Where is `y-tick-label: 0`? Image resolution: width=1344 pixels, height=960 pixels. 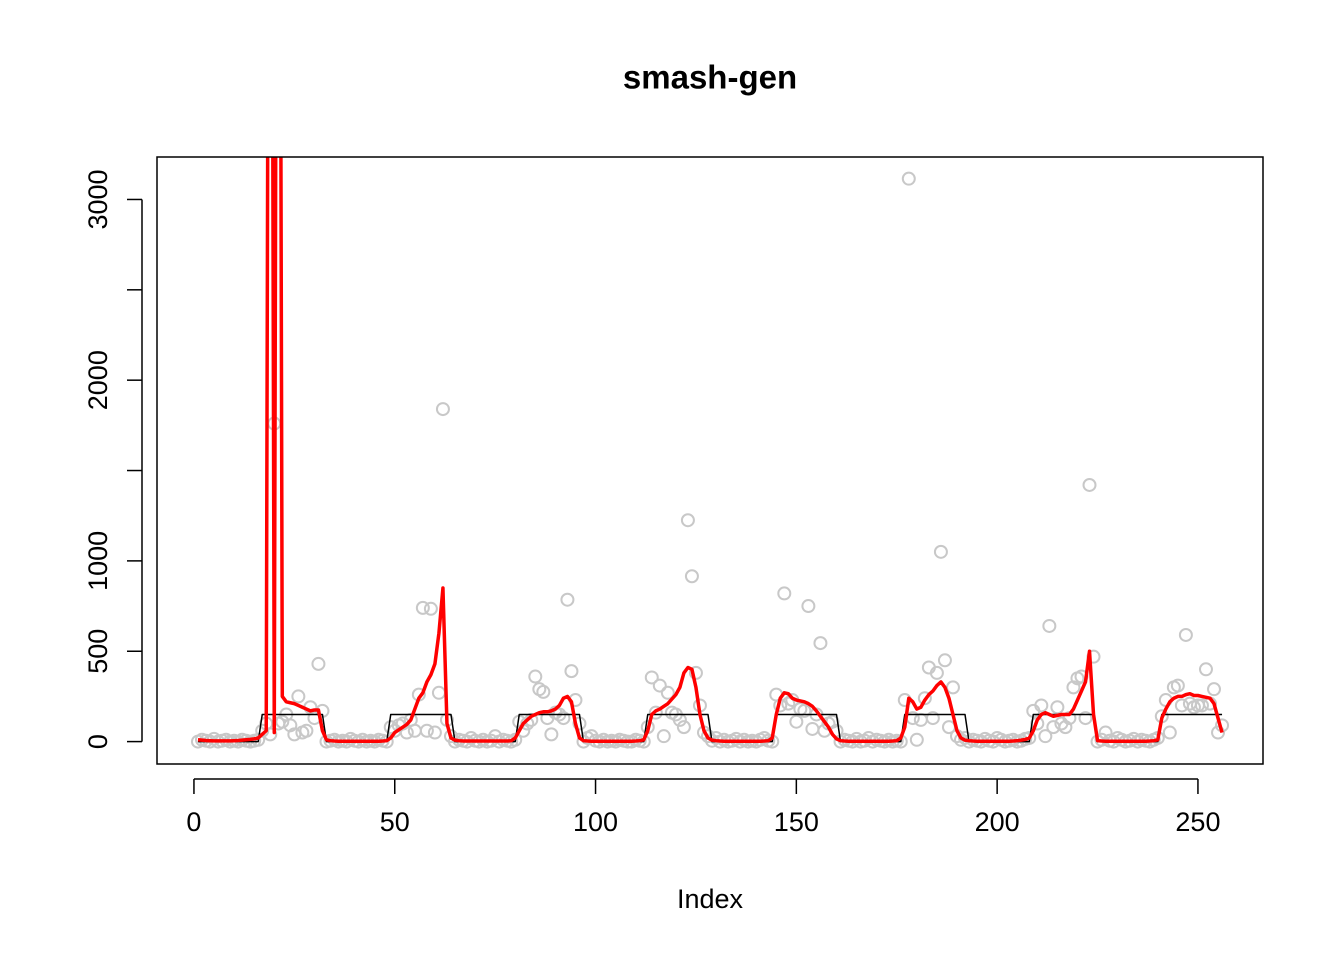 y-tick-label: 0 is located at coordinates (98, 741).